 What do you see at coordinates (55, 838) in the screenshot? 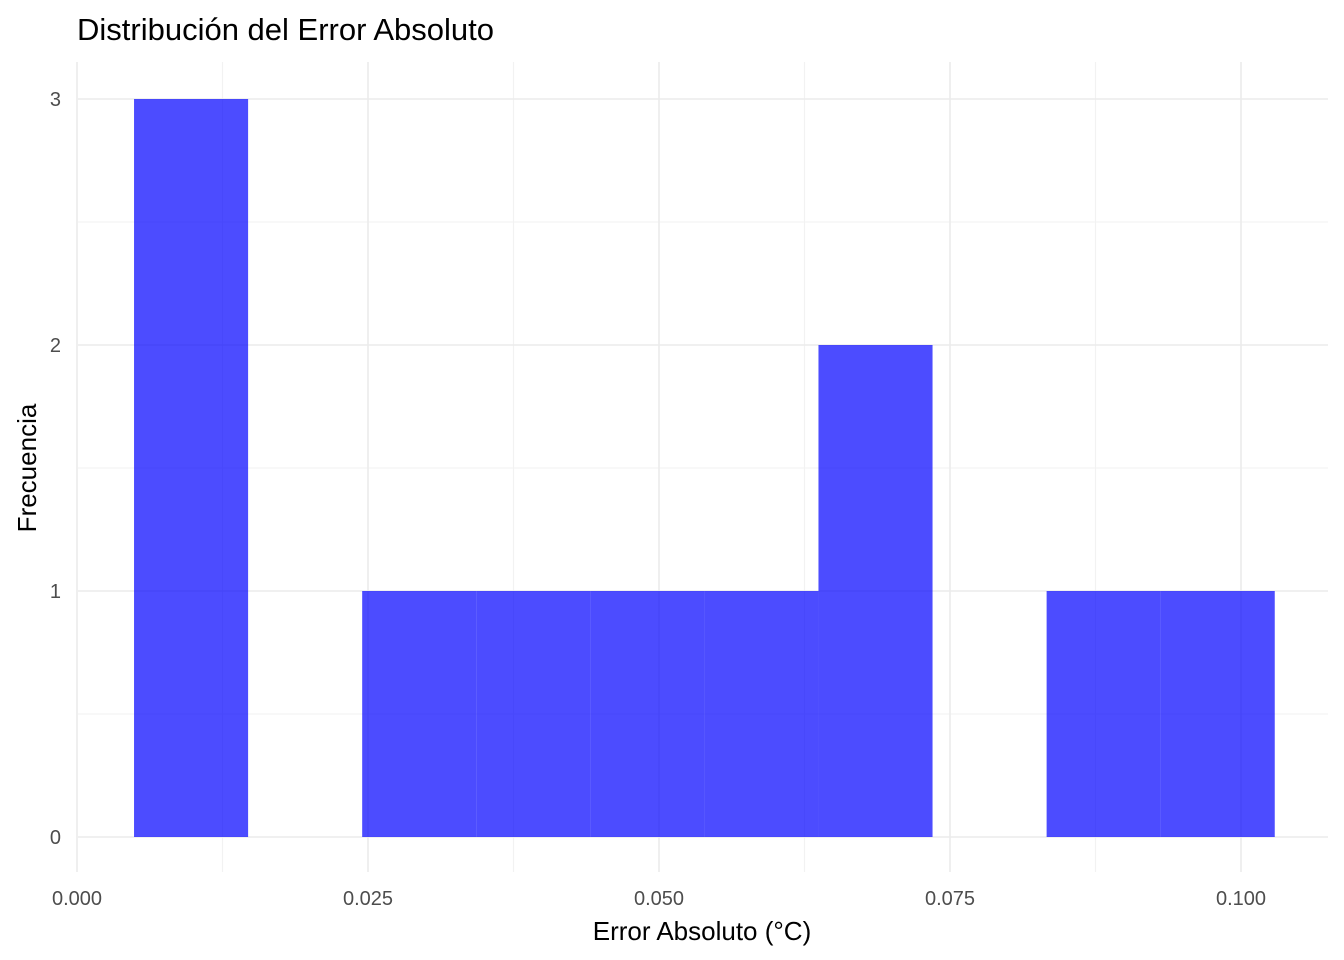
I see `y-tick-label: 0` at bounding box center [55, 838].